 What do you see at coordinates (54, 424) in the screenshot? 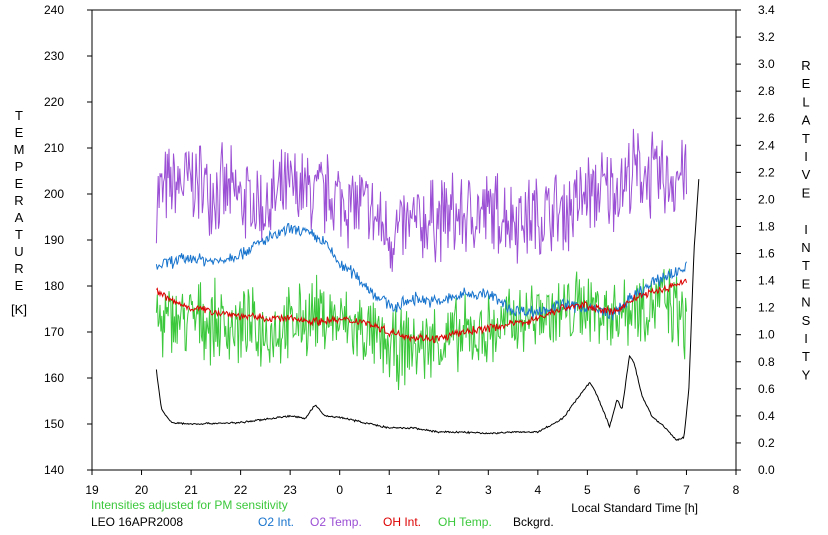
I see `left-tick-label: 150` at bounding box center [54, 424].